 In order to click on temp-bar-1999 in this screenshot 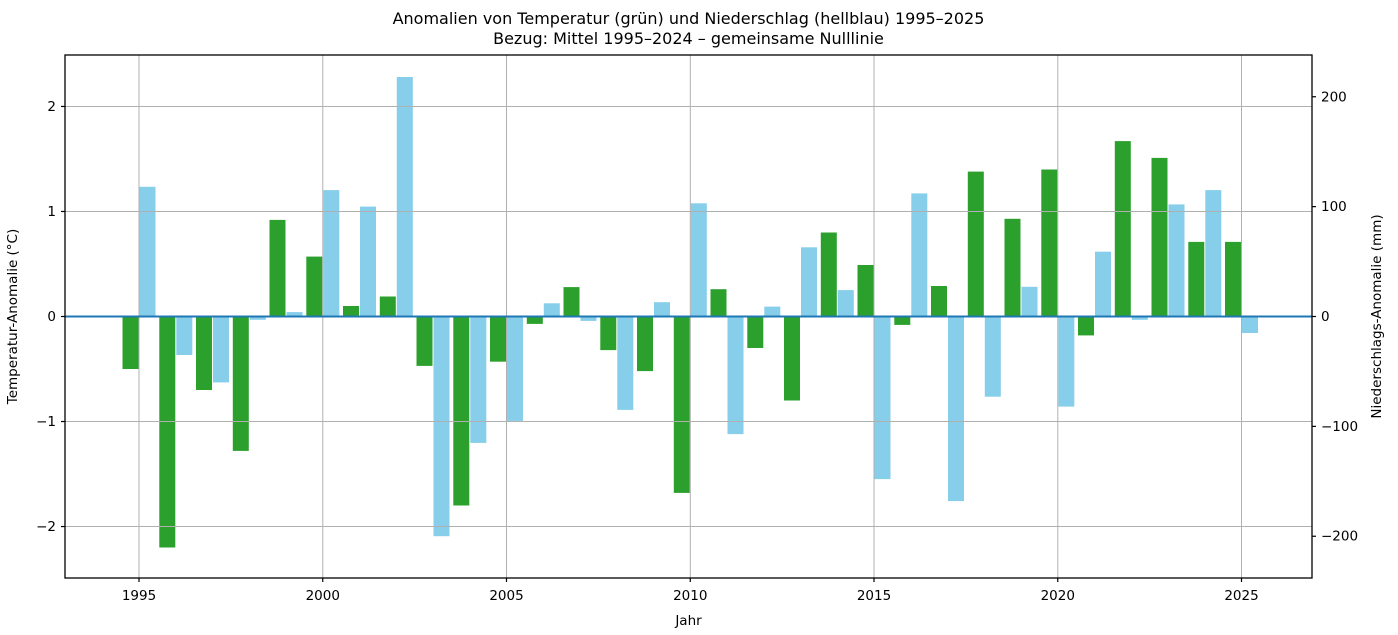, I will do `click(277, 268)`.